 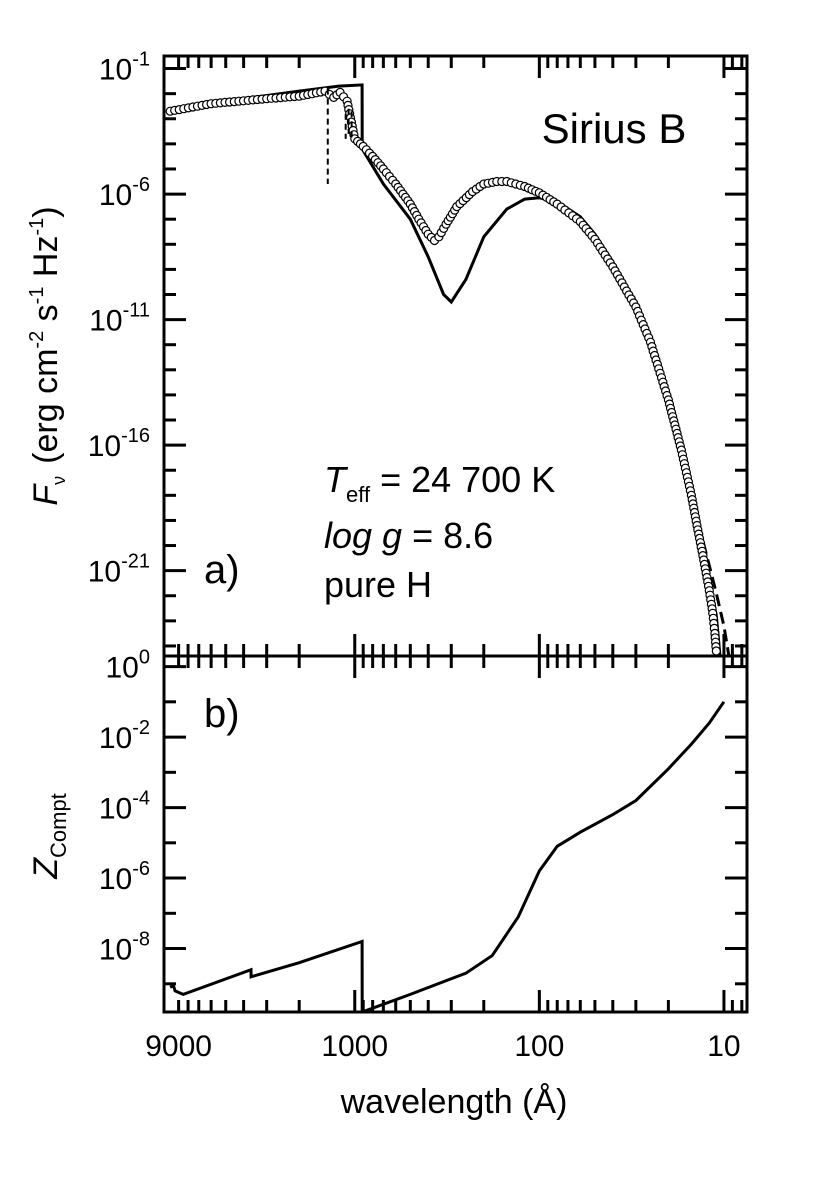 I want to click on panel-b-y-tick-label: 10⁰, so click(x=128, y=666).